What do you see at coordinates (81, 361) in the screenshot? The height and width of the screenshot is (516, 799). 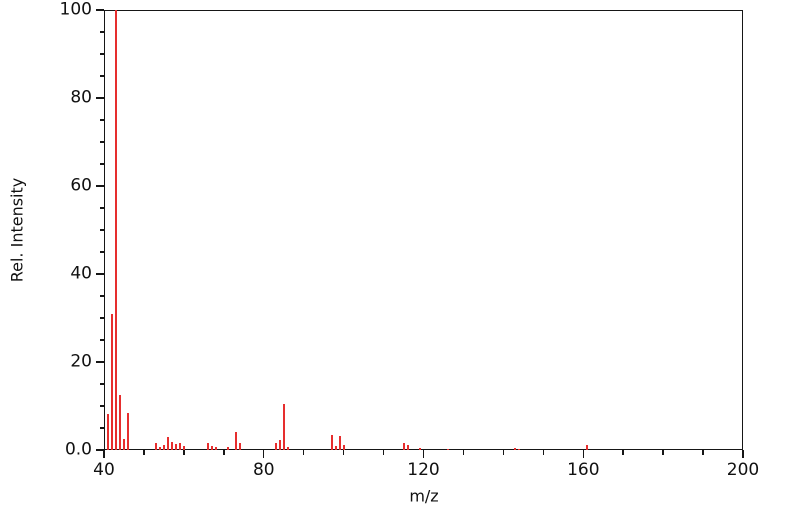 I see `y-tick-label-20: 20` at bounding box center [81, 361].